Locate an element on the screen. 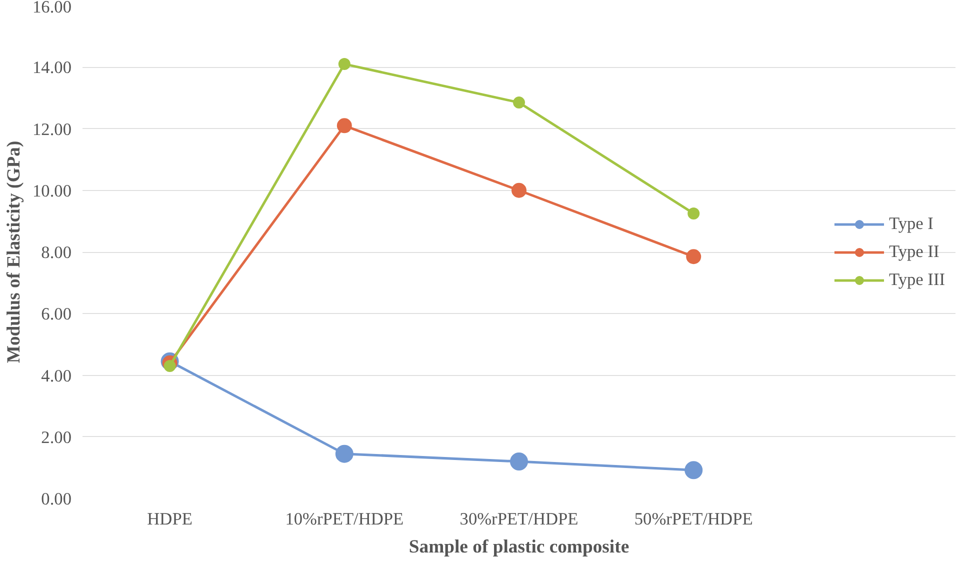  y-tick-label: 14.00 is located at coordinates (52, 68).